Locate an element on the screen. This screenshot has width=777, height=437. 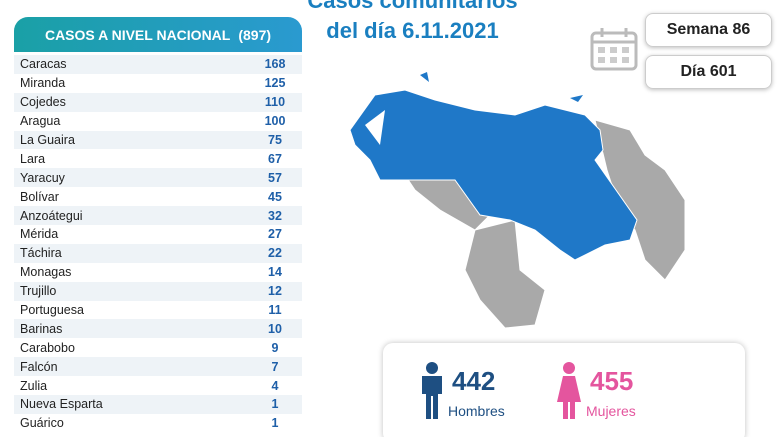
table-row: Cojedes 110 is located at coordinates (158, 102).